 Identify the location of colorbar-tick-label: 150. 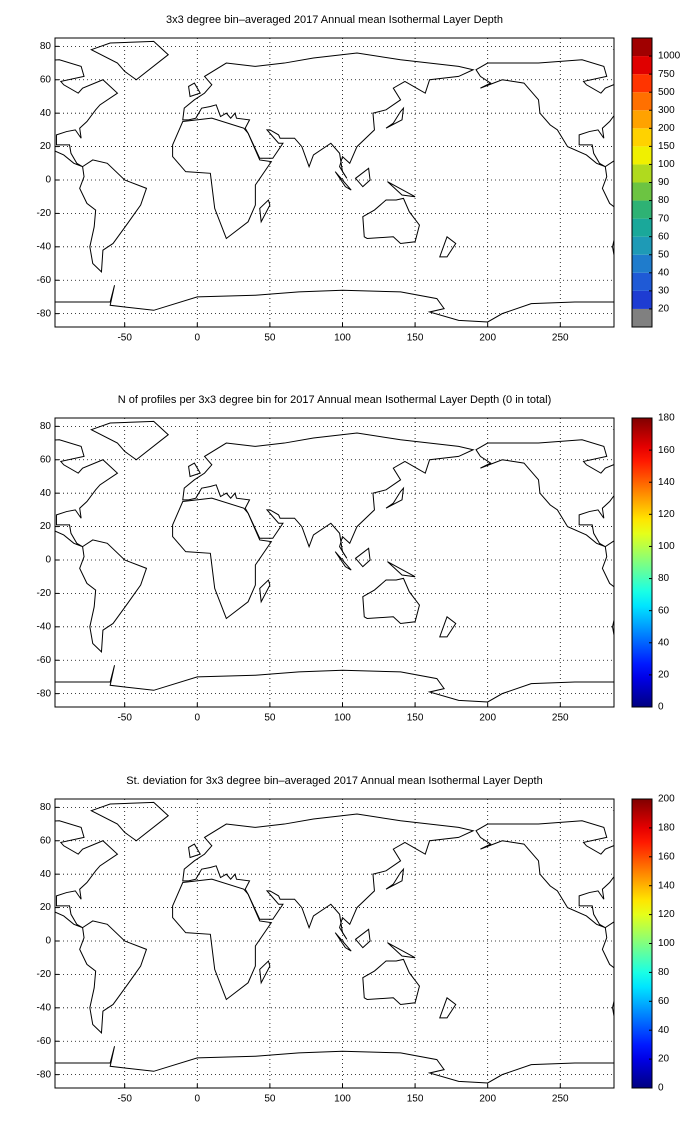
(666, 146).